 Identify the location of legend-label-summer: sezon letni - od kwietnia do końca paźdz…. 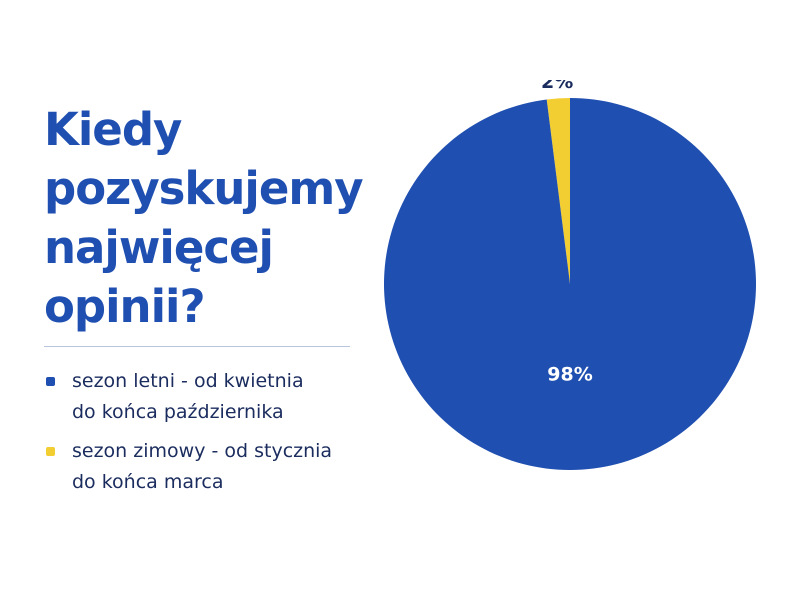
(238, 397).